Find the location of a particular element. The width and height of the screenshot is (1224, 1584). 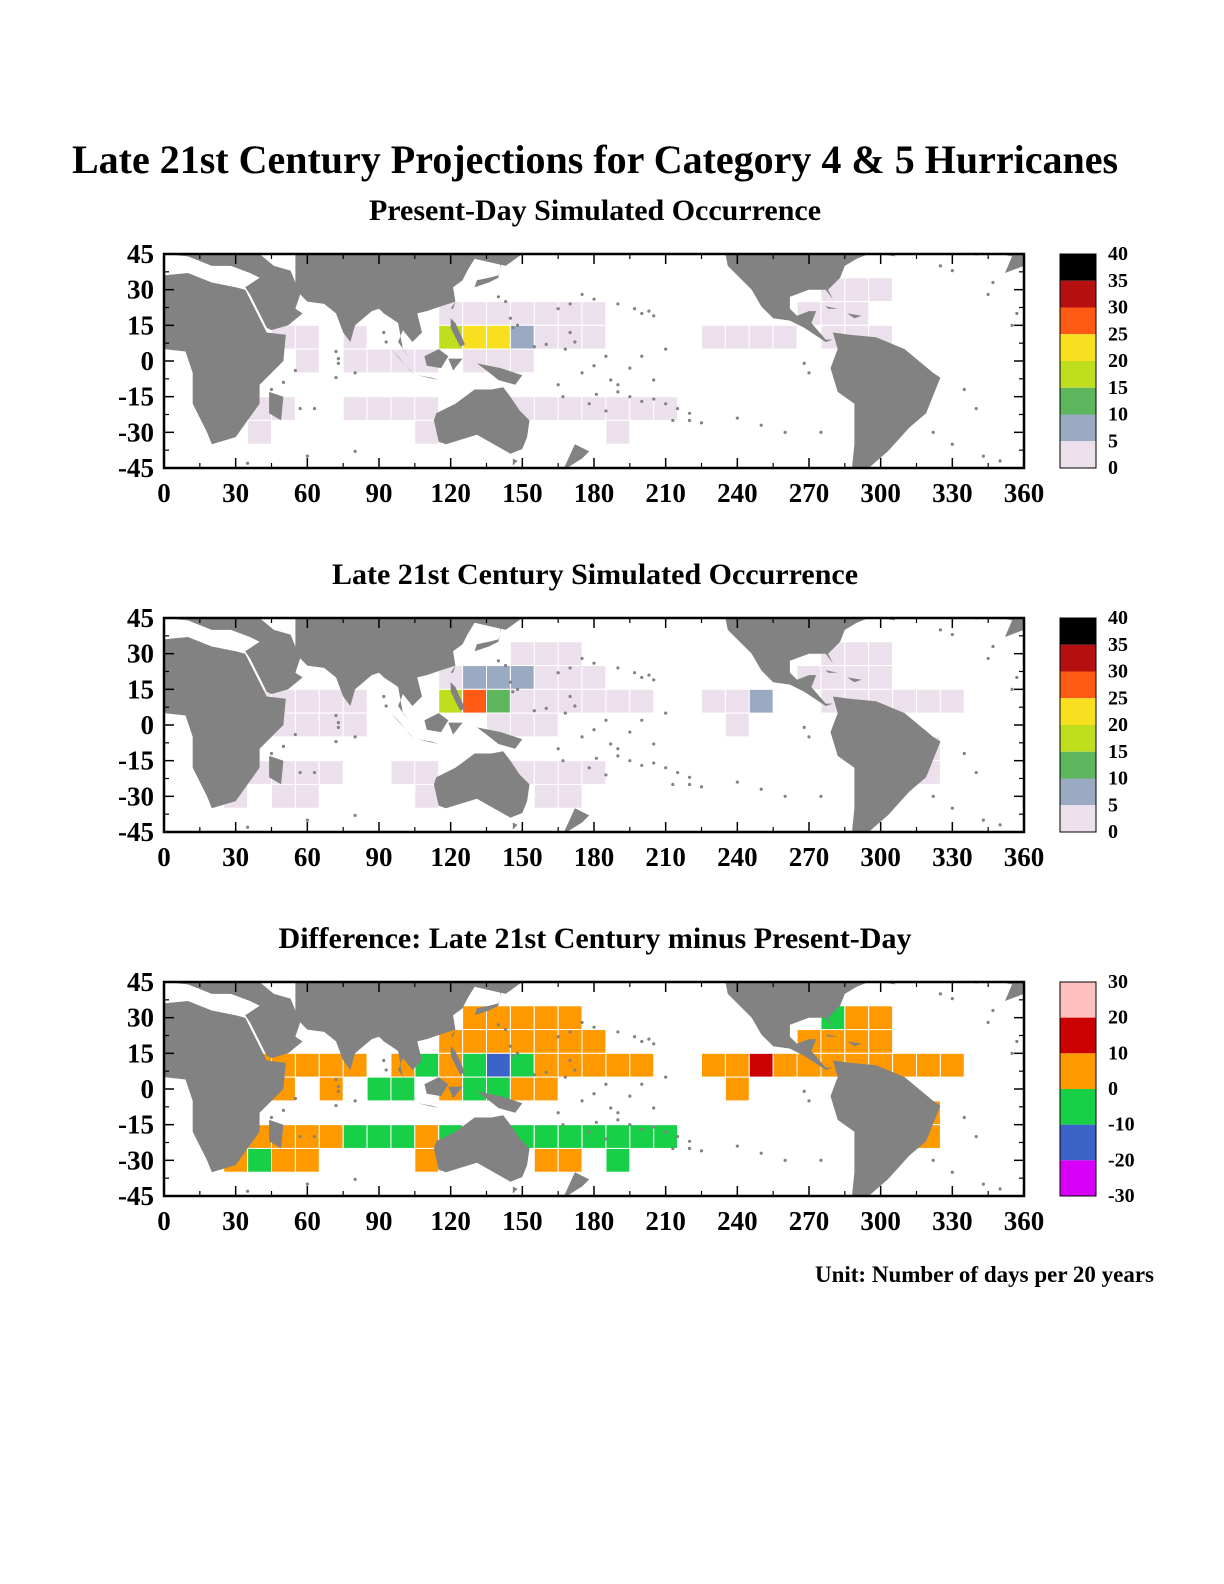

legend-label: 25 is located at coordinates (1118, 334).